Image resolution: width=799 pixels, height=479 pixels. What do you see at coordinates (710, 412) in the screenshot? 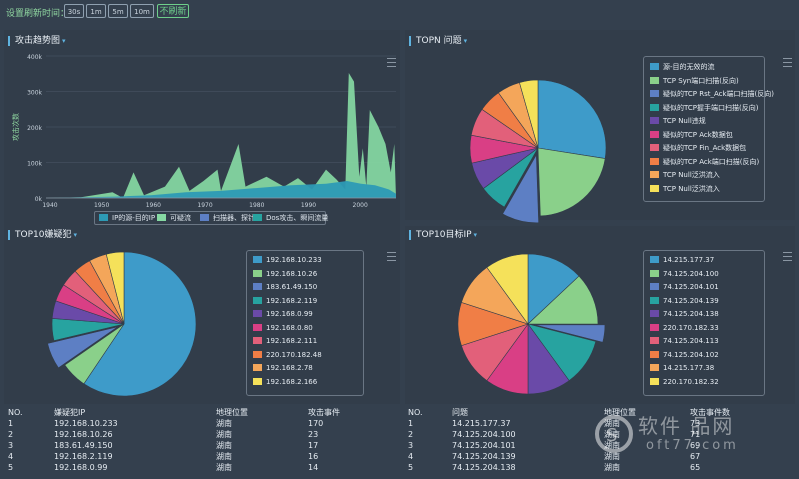
I see `col-header: 攻击事件数` at bounding box center [710, 412].